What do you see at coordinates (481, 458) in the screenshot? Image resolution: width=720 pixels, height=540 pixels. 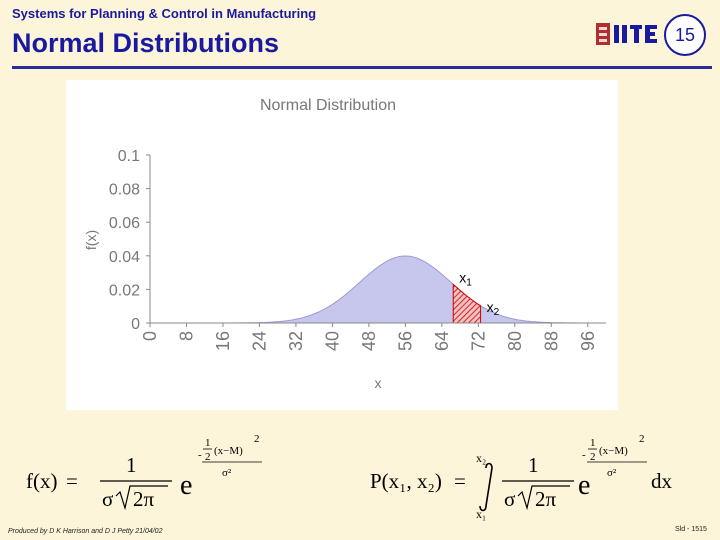 I see `prob-upper-limit: x₂` at bounding box center [481, 458].